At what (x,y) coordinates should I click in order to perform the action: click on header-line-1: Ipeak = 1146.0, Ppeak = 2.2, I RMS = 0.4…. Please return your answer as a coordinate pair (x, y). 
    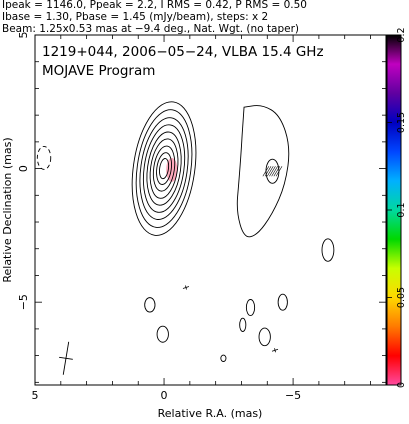
    Looking at the image, I should click on (154, 5).